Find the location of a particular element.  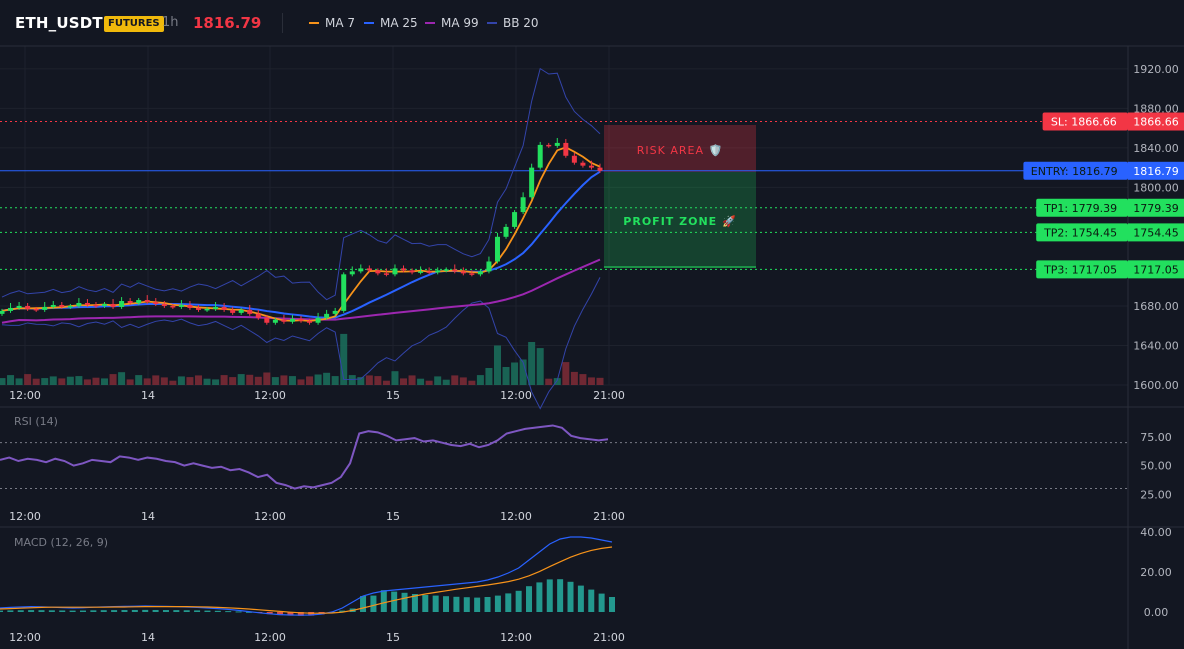

axis-price-text: 1866.66 is located at coordinates (1156, 122).